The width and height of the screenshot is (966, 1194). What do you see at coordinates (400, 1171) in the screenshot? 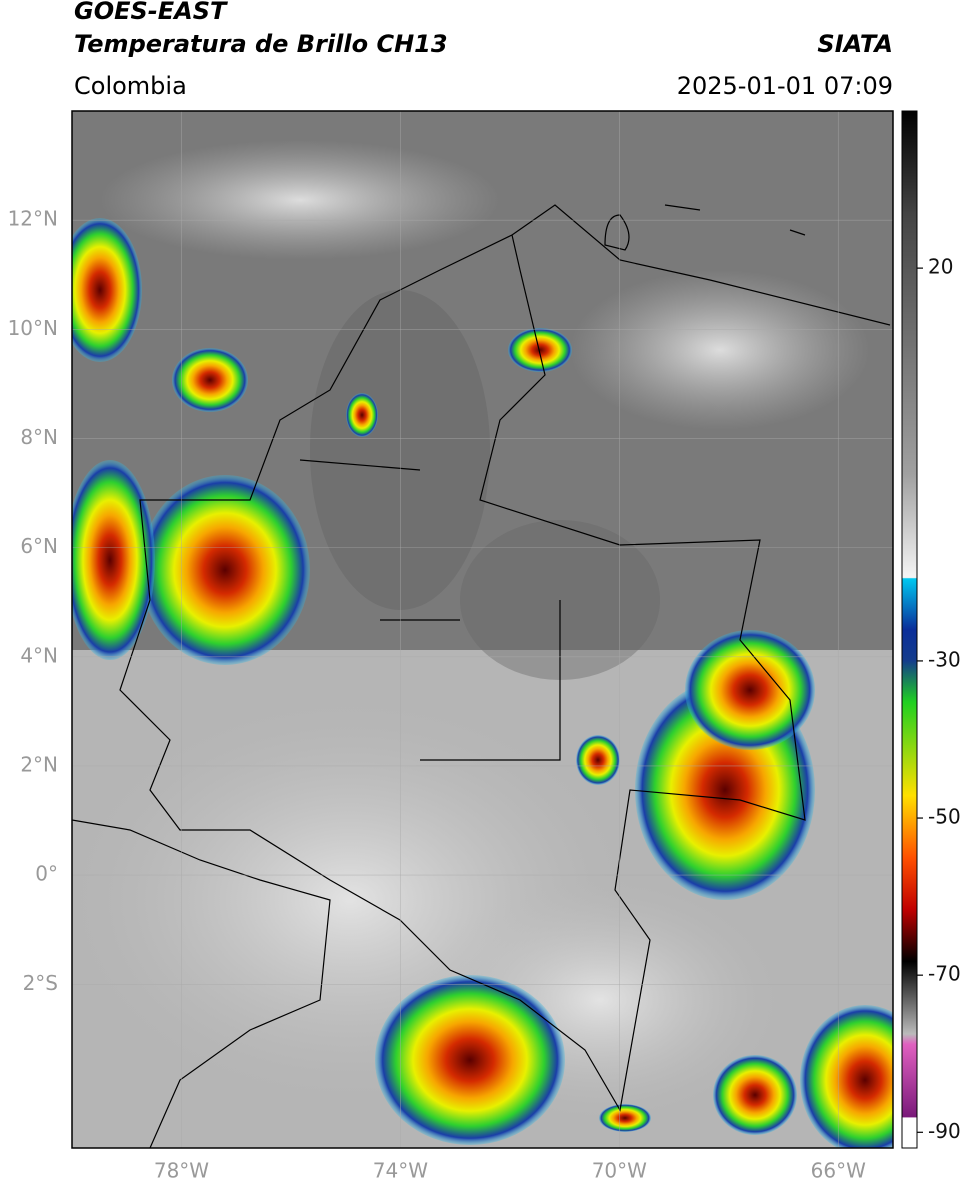
I see `lon-tick-label: 74°W` at bounding box center [400, 1171].